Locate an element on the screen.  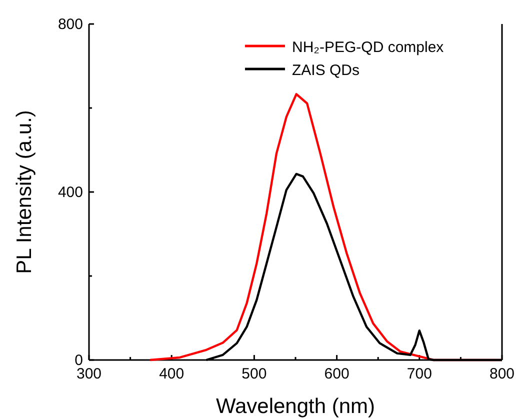
x-tick-label: 500 is located at coordinates (254, 374).